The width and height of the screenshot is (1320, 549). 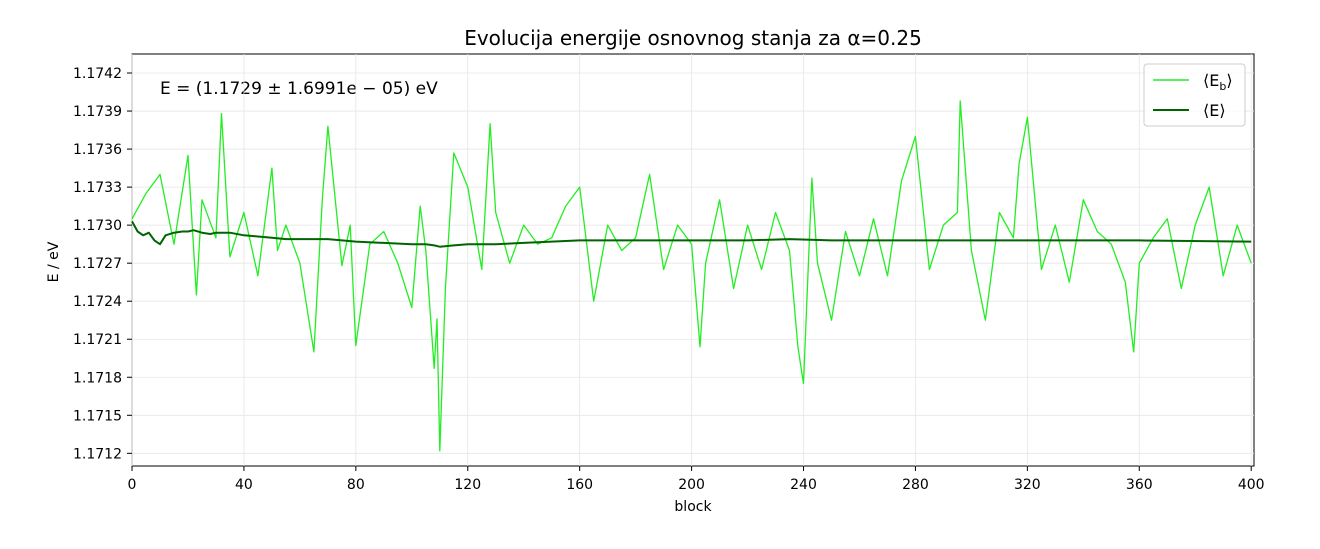 I want to click on y-tick-label: 1.1715, so click(x=97, y=416).